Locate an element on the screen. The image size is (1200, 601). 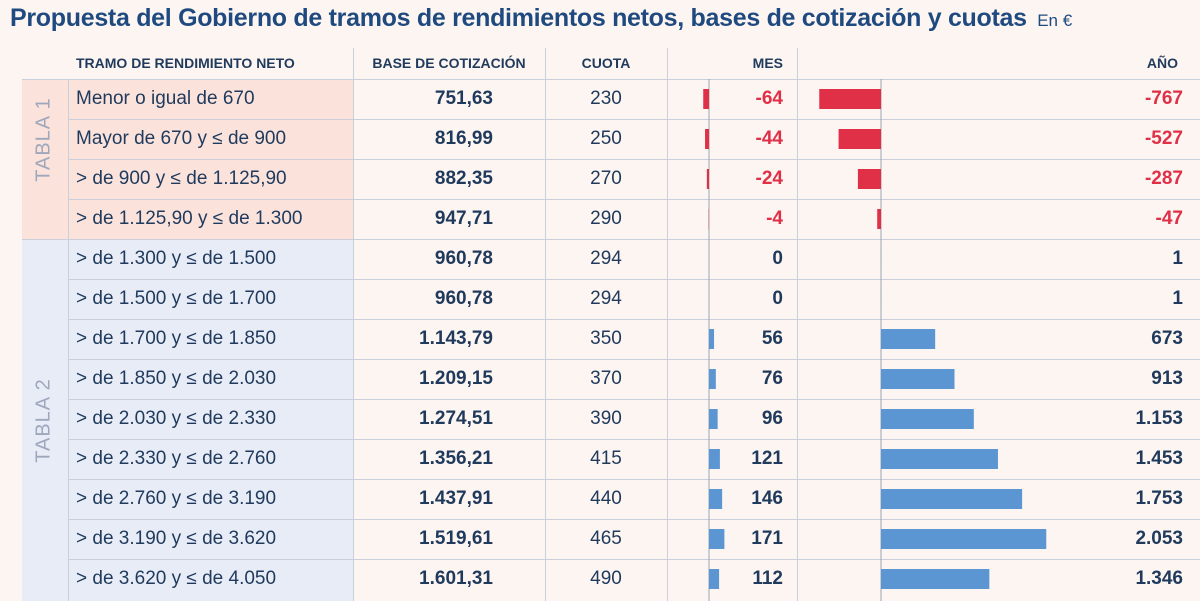
tramo-cell: Menor o igual de 670 is located at coordinates (165, 98).